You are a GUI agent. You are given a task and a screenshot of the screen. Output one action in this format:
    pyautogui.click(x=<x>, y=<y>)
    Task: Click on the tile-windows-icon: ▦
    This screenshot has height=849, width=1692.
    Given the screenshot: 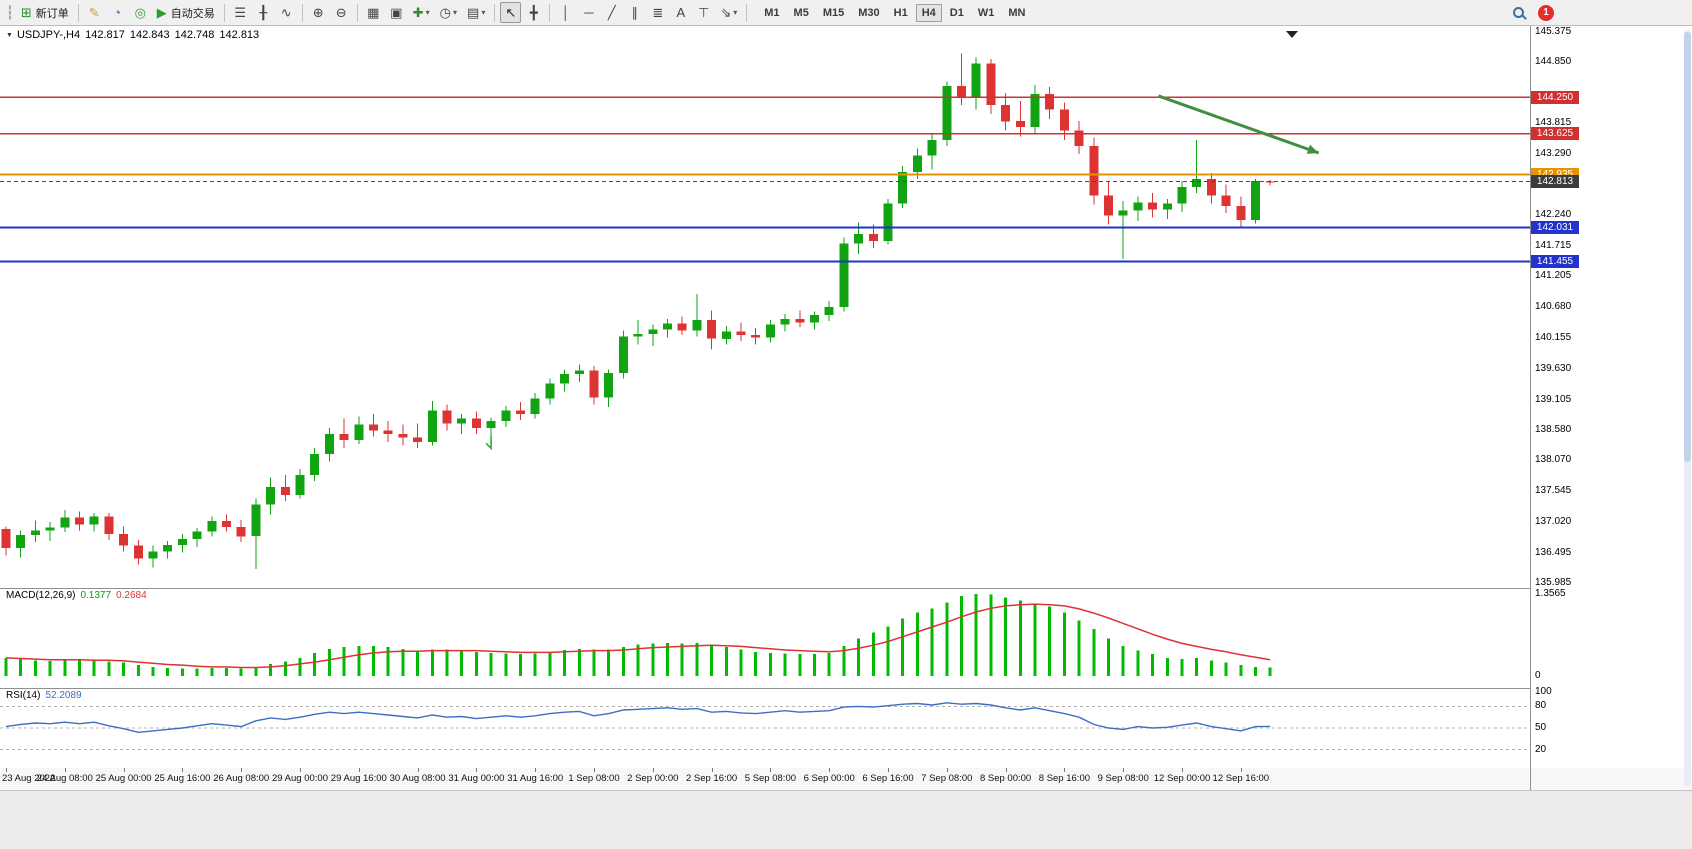 What is the action you would take?
    pyautogui.click(x=373, y=12)
    